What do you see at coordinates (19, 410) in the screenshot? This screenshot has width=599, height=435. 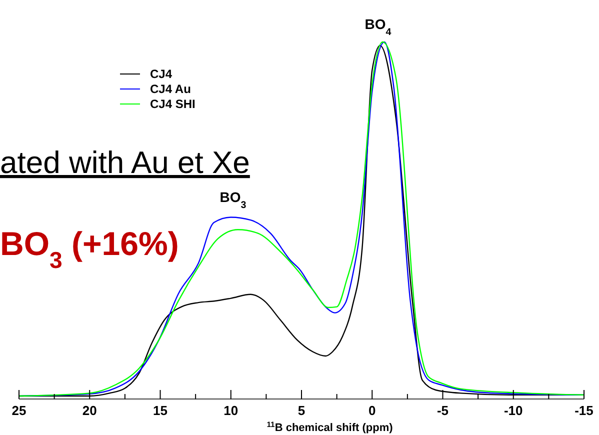 I see `x-tick-label: 25` at bounding box center [19, 410].